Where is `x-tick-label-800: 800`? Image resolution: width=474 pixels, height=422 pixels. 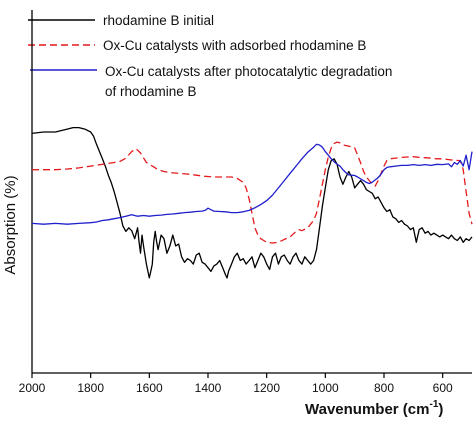 x-tick-label-800: 800 is located at coordinates (384, 388).